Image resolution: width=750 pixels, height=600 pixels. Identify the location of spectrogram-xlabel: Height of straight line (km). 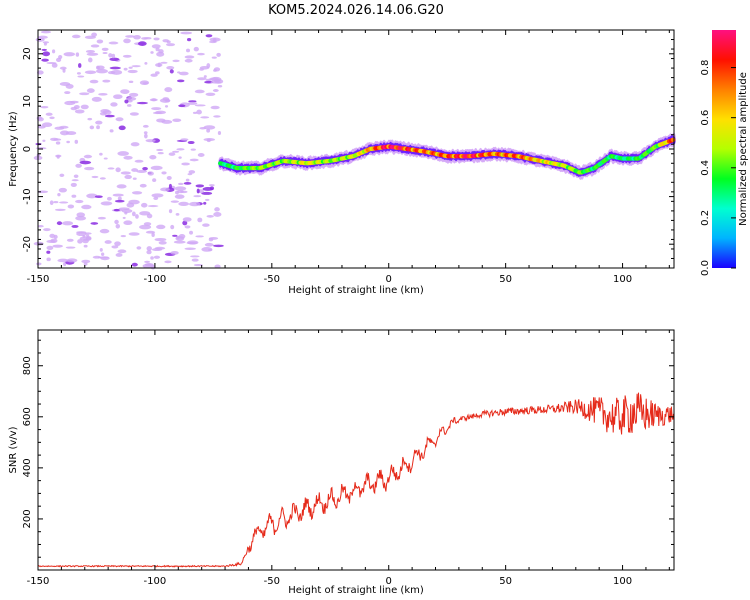
(356, 290).